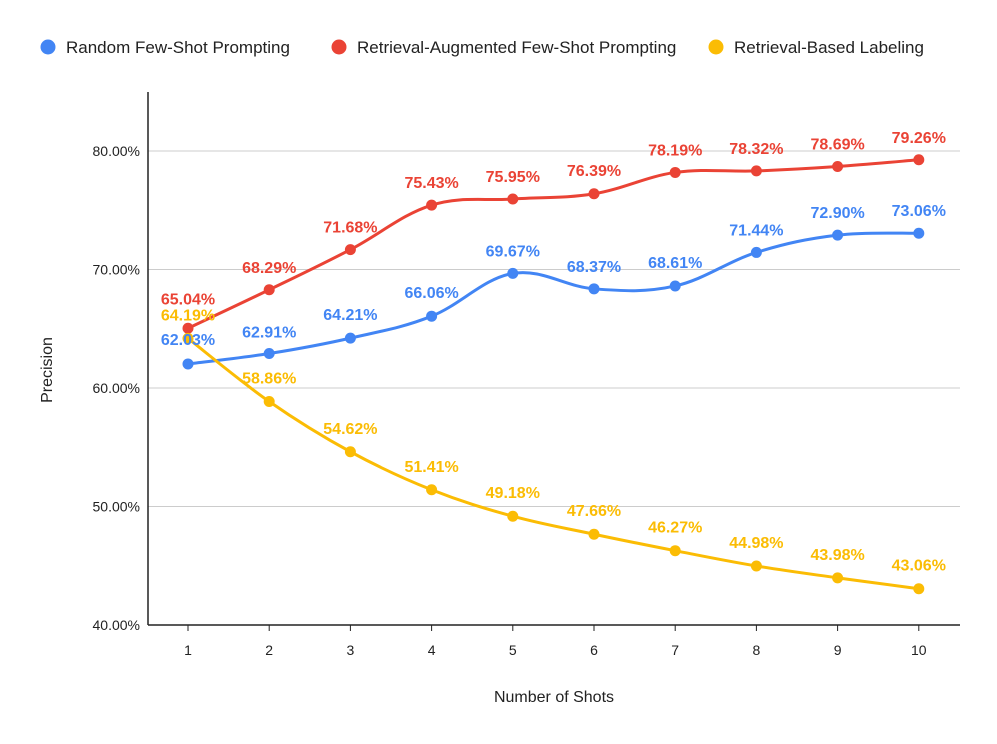 The height and width of the screenshot is (744, 997). I want to click on data-label-retrieval-augmented-few-shot-prompting: 79.26%, so click(919, 138).